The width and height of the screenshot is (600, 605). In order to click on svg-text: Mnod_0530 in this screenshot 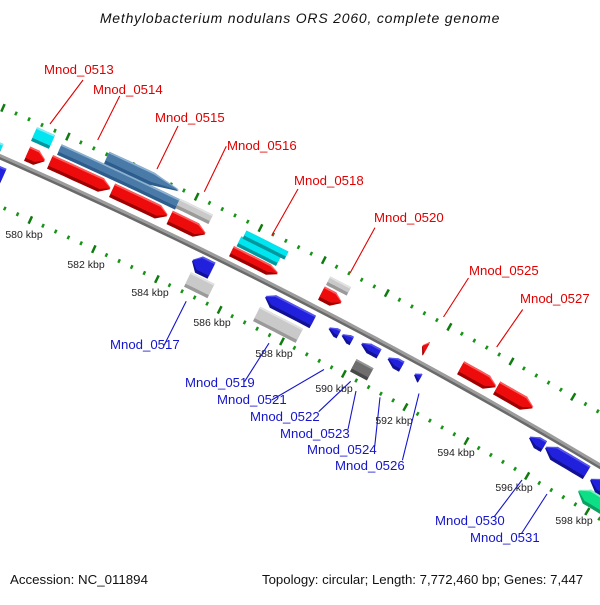, I will do `click(470, 520)`.